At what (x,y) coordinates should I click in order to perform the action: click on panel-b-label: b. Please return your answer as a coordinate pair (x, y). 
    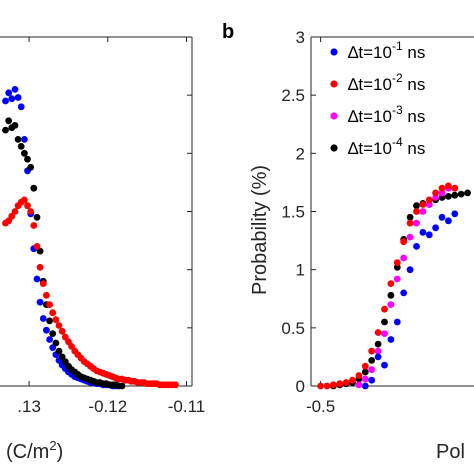
    Looking at the image, I should click on (228, 32).